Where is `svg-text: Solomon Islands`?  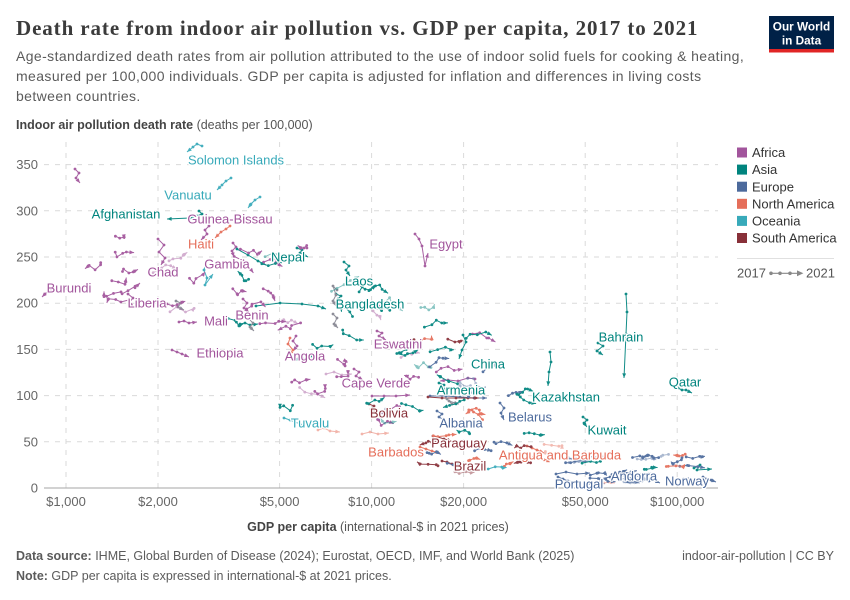 svg-text: Solomon Islands is located at coordinates (236, 160).